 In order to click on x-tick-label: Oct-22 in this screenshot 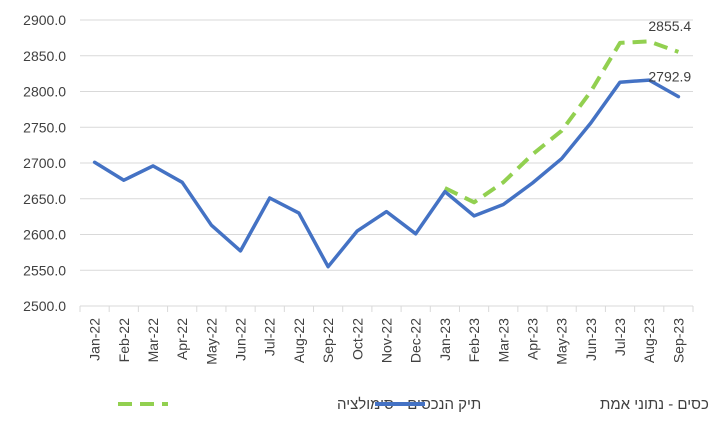, I will do `click(357, 339)`.